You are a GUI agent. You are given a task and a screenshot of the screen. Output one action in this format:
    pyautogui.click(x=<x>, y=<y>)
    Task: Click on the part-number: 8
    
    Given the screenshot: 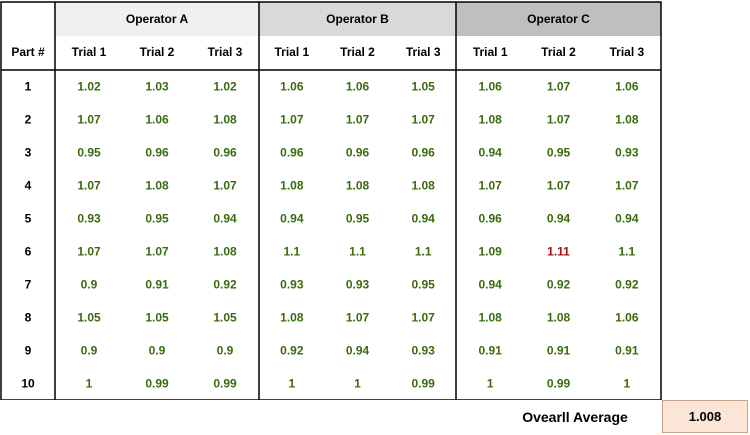 What is the action you would take?
    pyautogui.click(x=28, y=318)
    